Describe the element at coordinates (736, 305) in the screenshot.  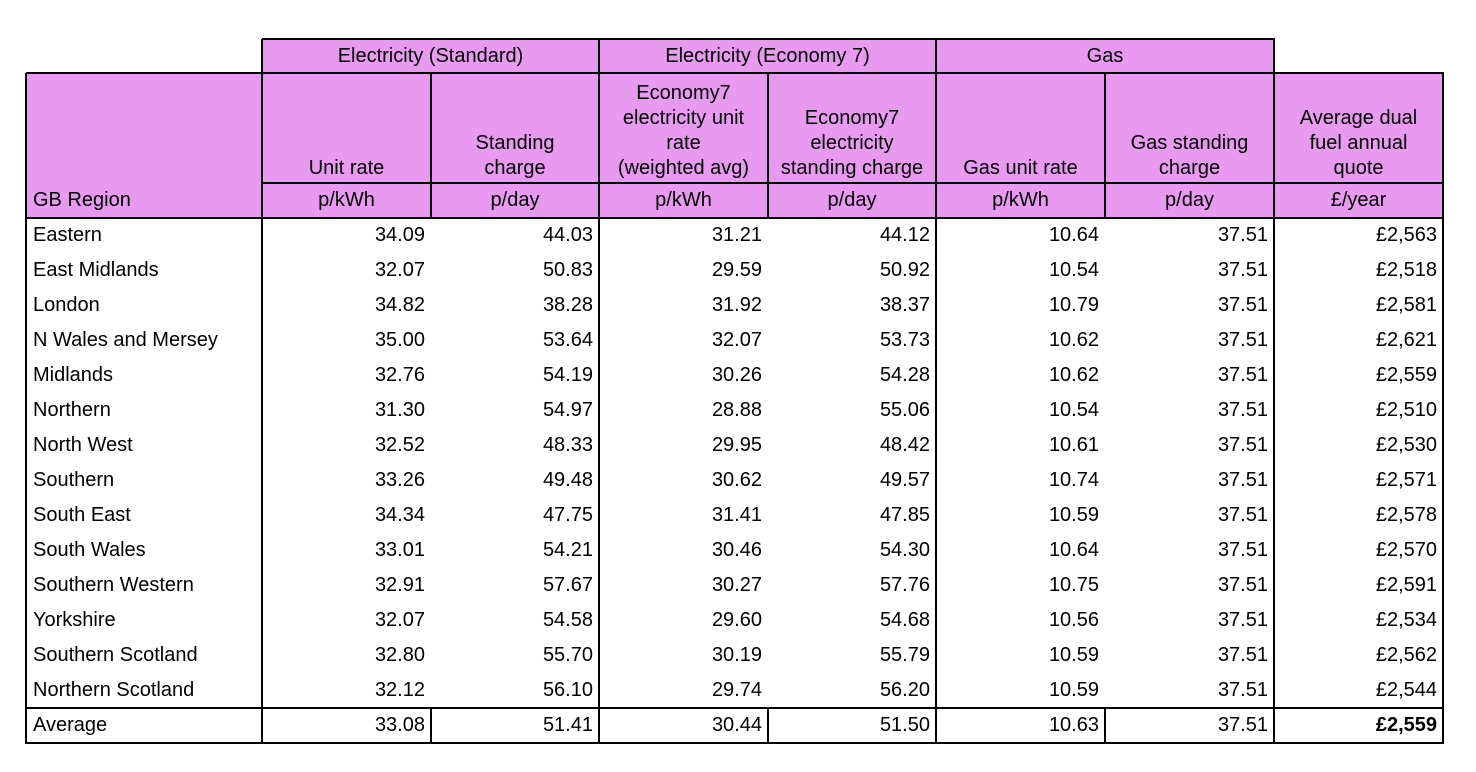
I see `table-cell: 31.92` at that location.